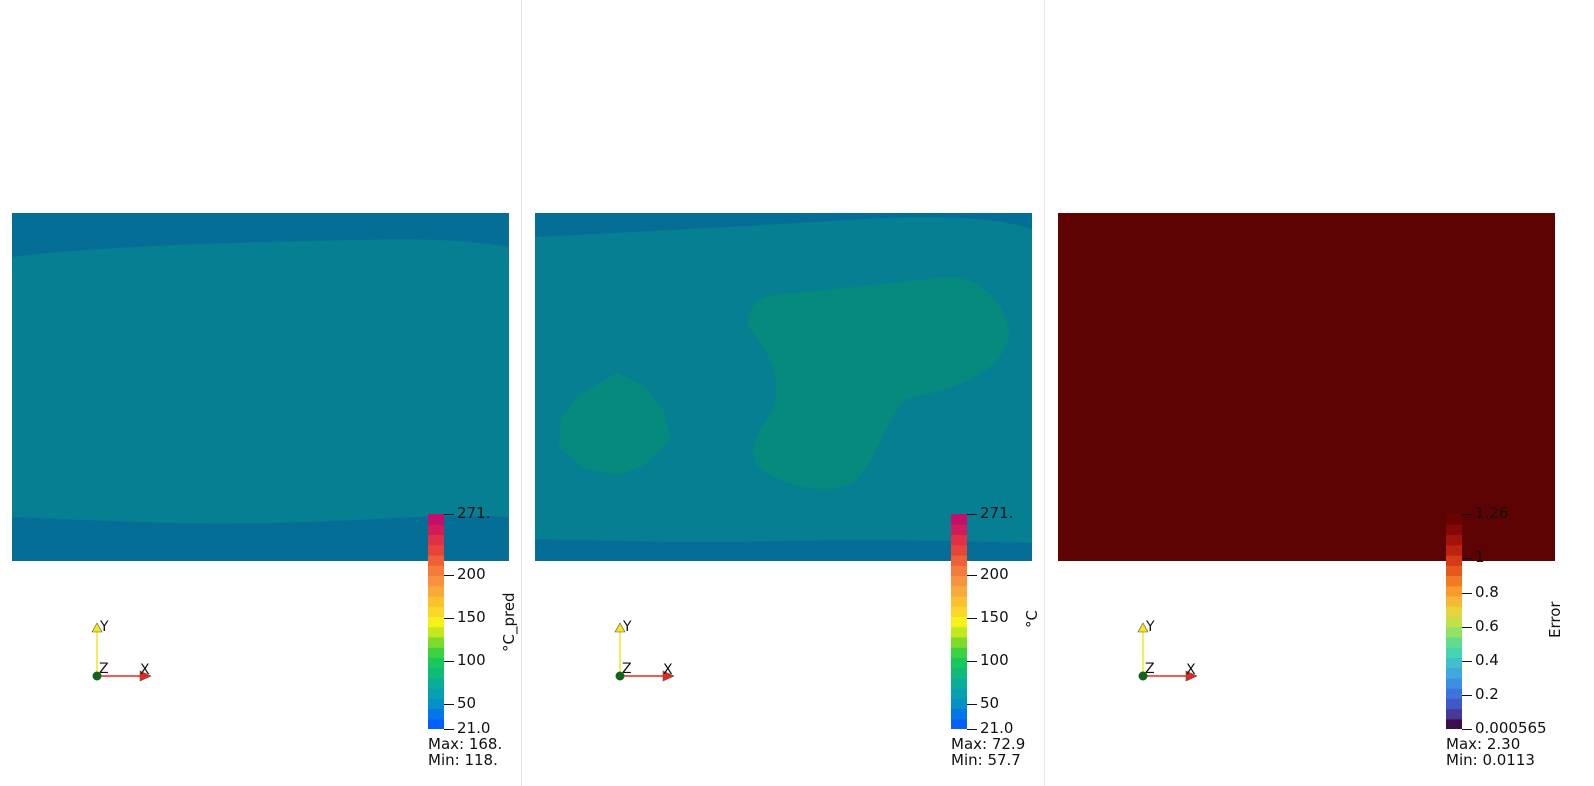 The width and height of the screenshot is (1594, 786). Describe the element at coordinates (145, 676) in the screenshot. I see `x-axis-arrow` at that location.